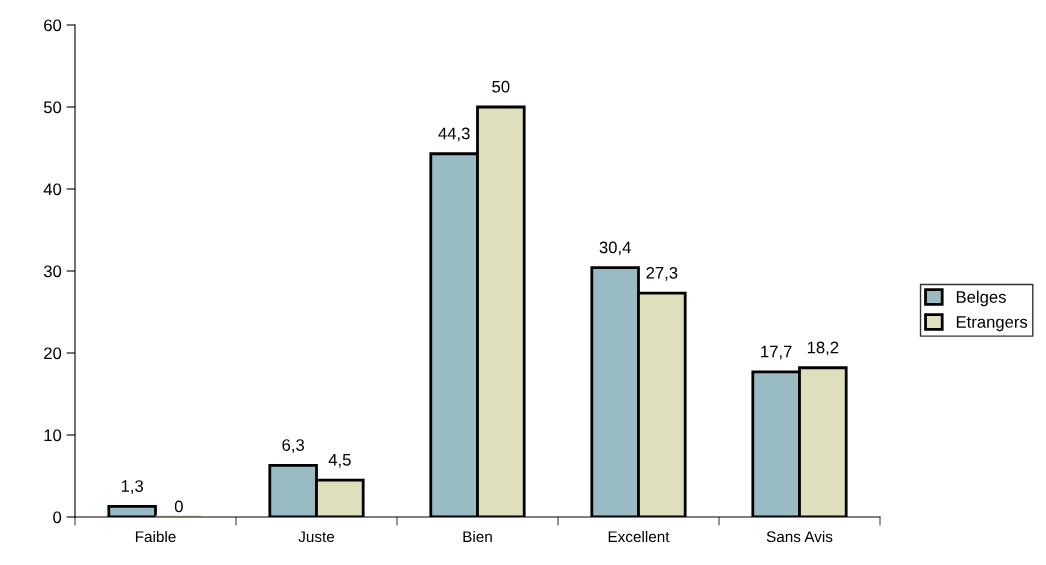 The height and width of the screenshot is (565, 1046). What do you see at coordinates (776, 352) in the screenshot?
I see `data-label: 17,7` at bounding box center [776, 352].